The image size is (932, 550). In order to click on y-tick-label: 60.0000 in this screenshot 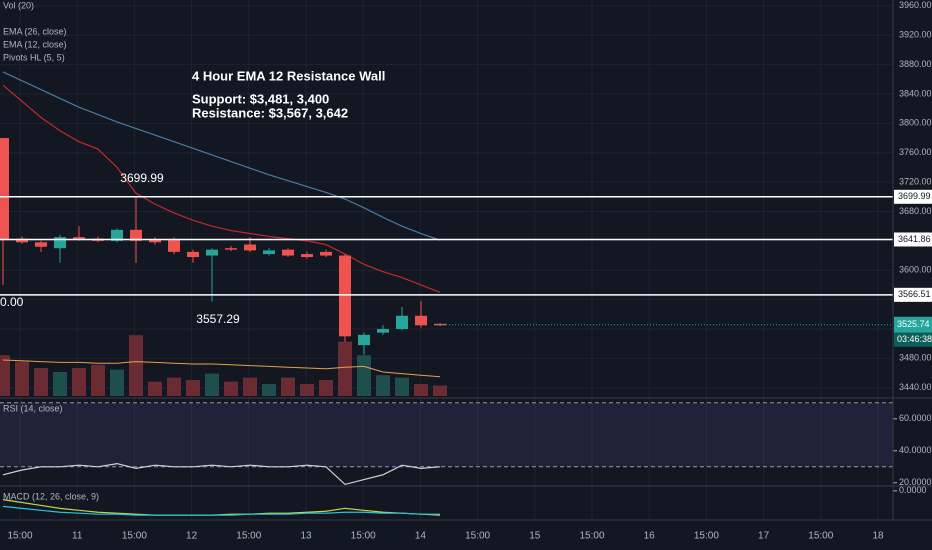, I will do `click(915, 418)`.